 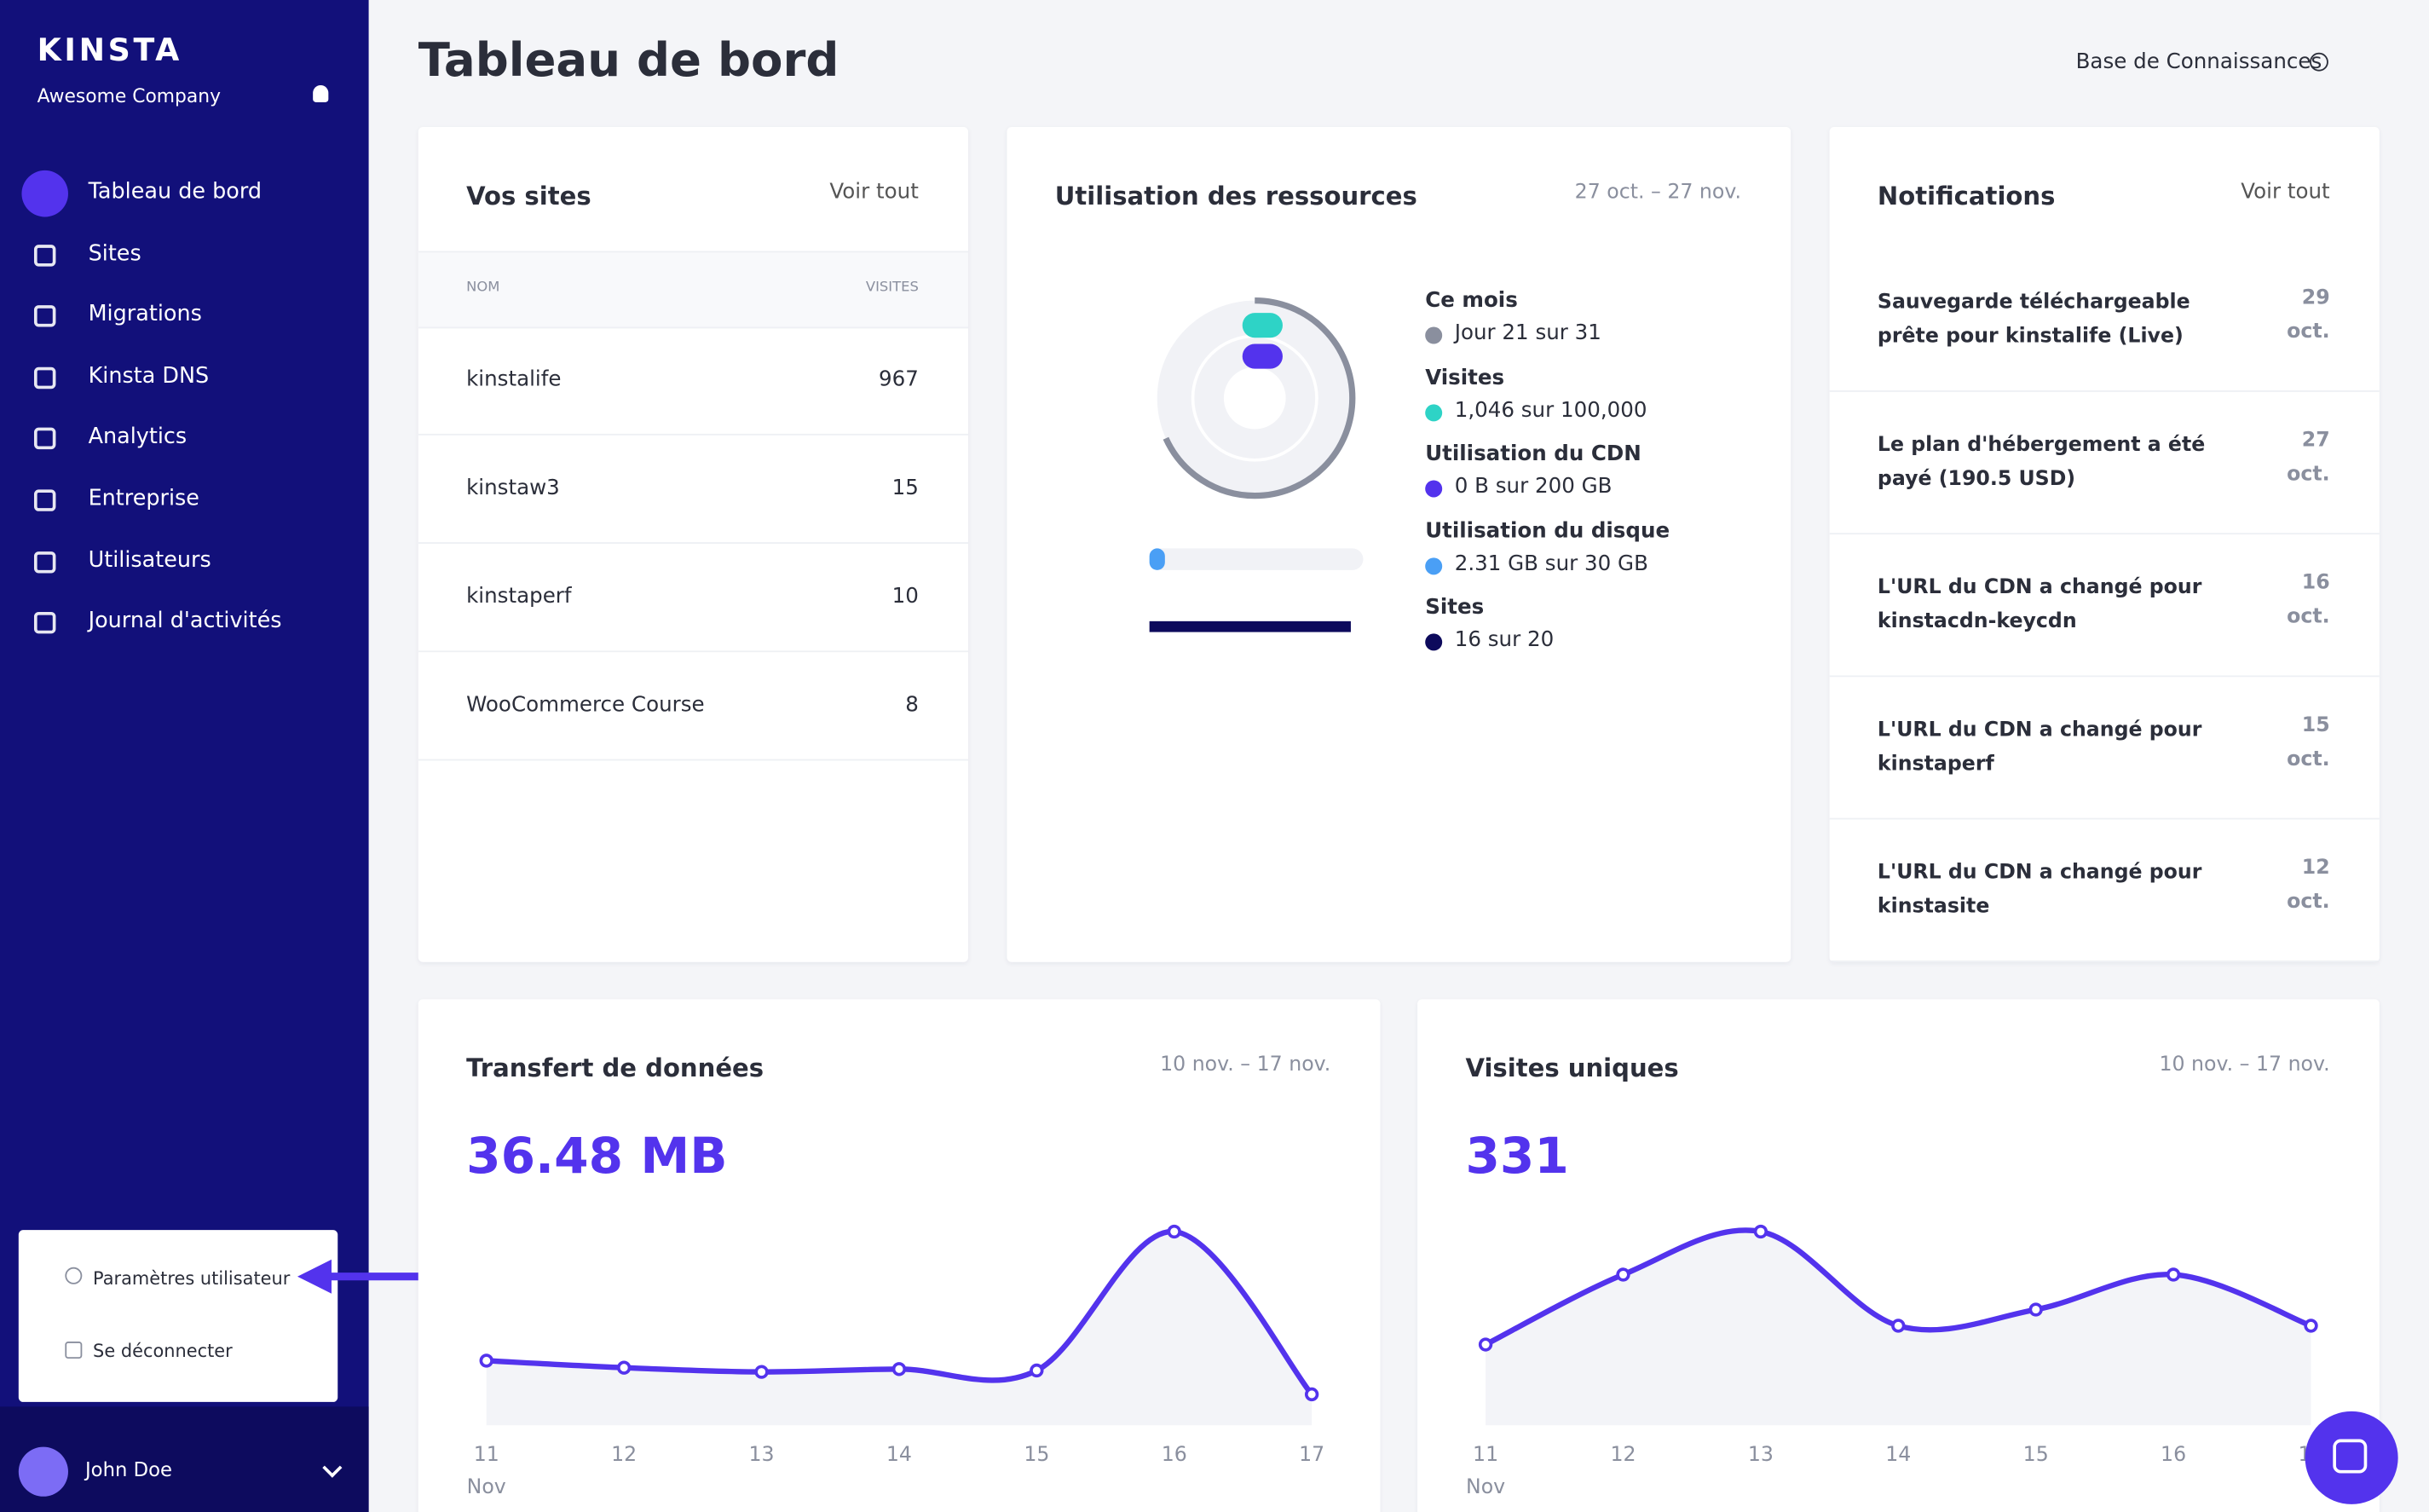 I want to click on nav-item: Analytics, so click(x=184, y=439).